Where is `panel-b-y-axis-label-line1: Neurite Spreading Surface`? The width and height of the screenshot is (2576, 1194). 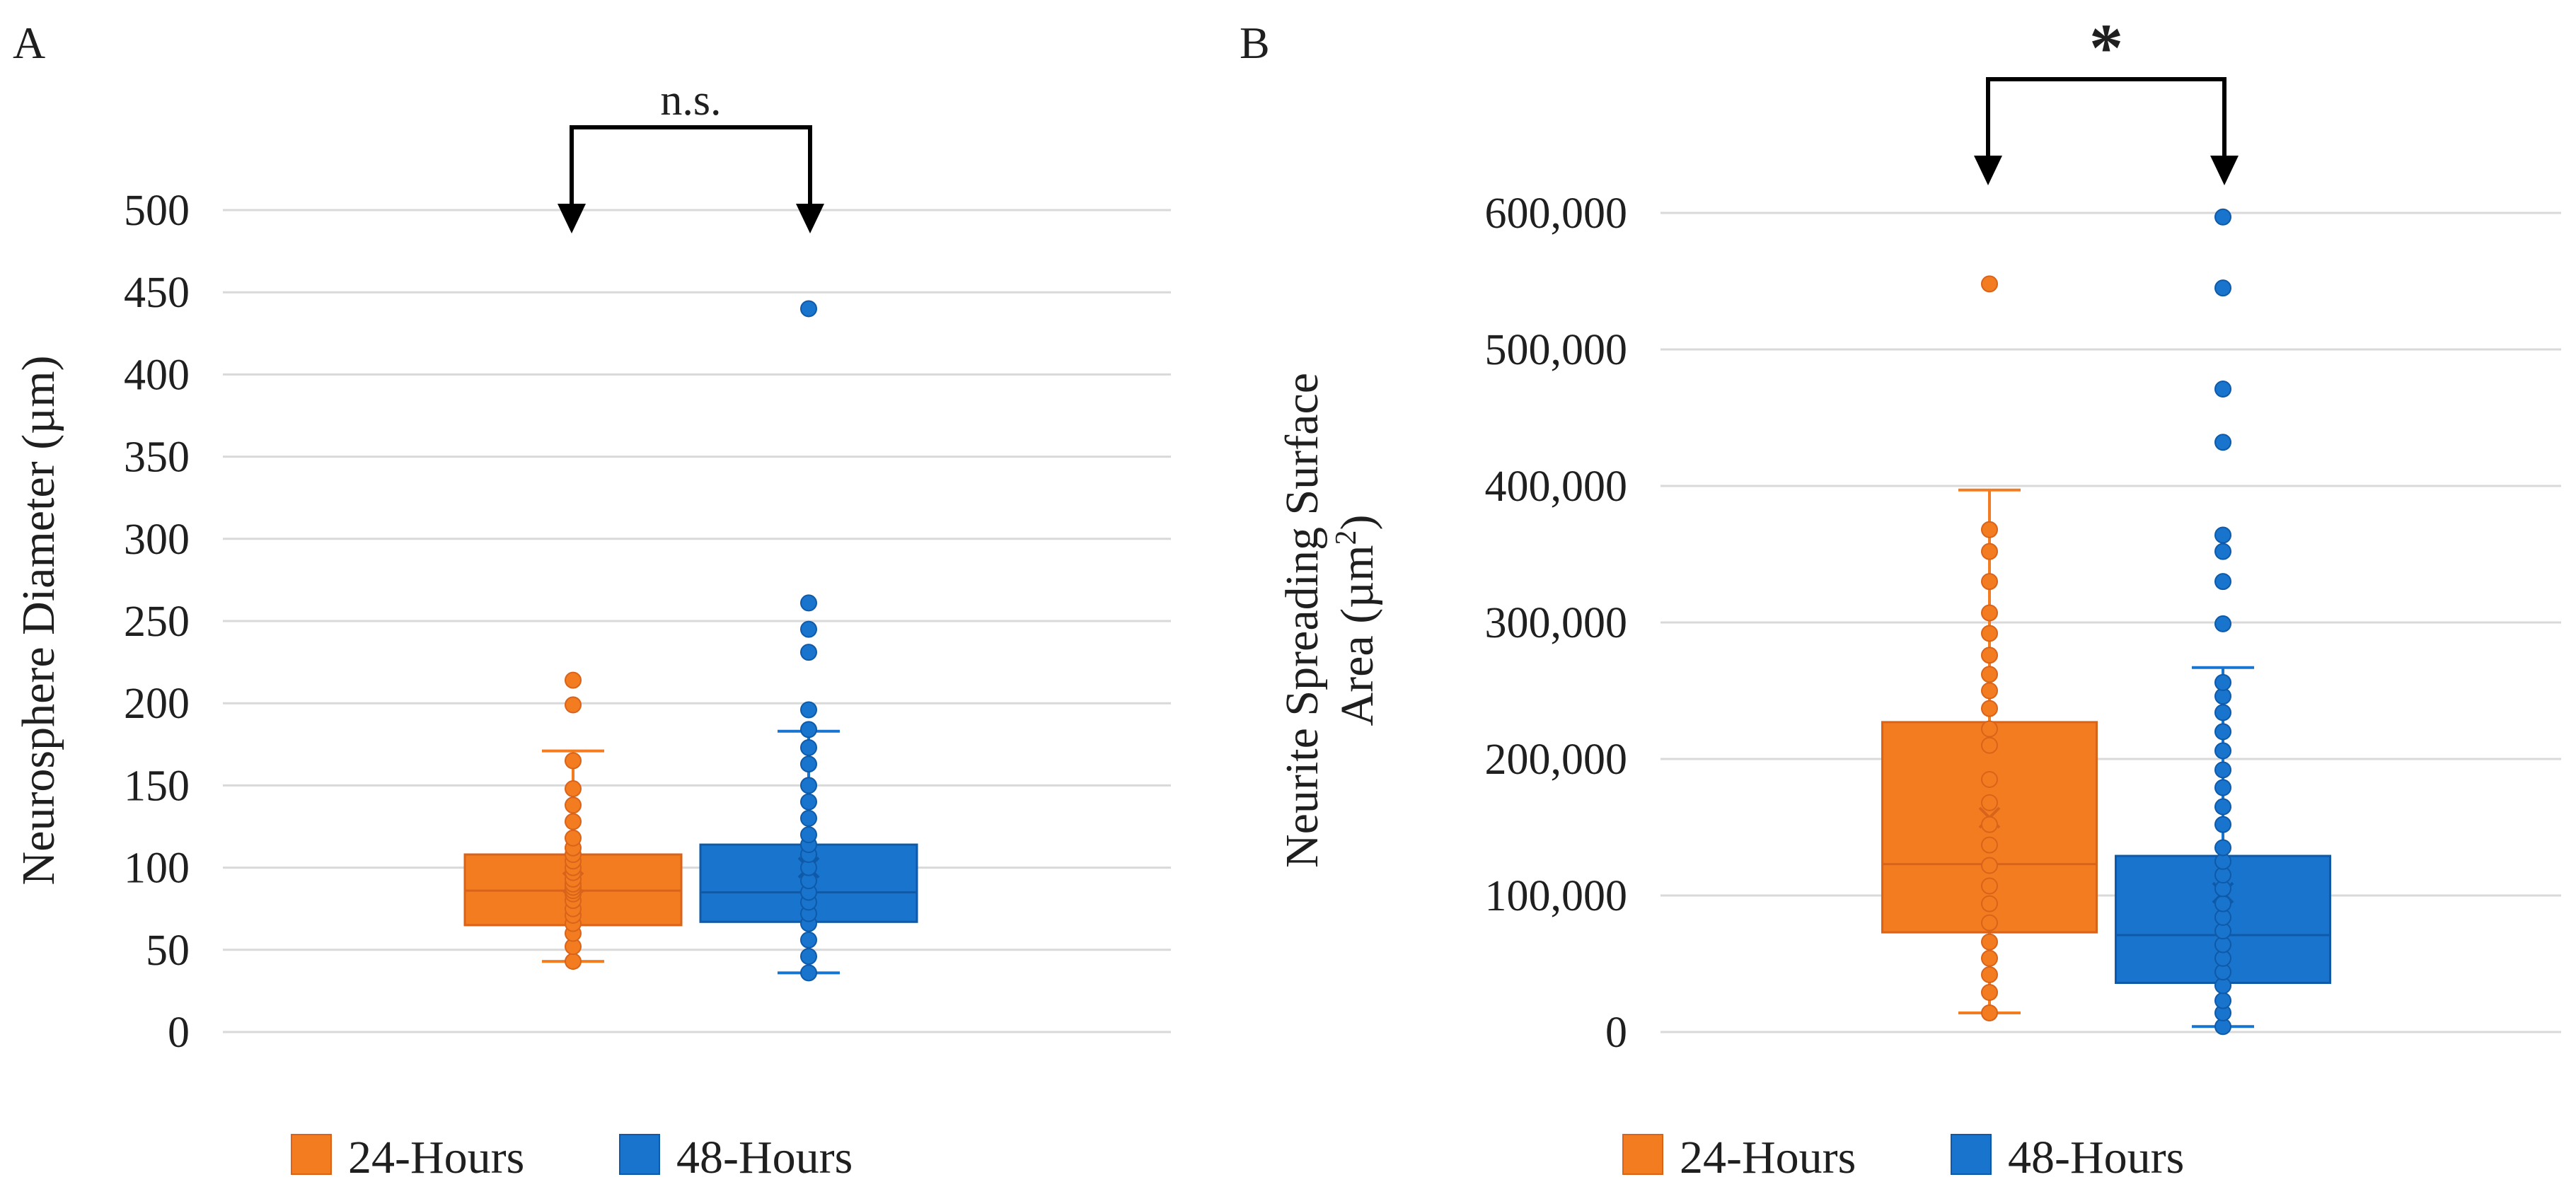
panel-b-y-axis-label-line1: Neurite Spreading Surface is located at coordinates (1302, 620).